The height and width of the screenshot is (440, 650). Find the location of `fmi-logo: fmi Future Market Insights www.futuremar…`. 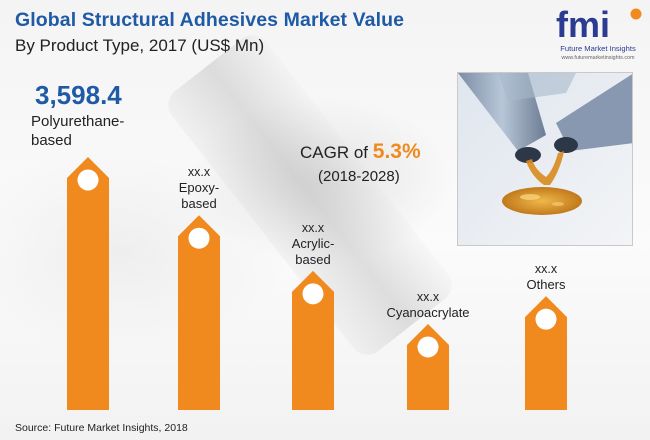

fmi-logo: fmi Future Market Insights www.futuremar… is located at coordinates (596, 35).